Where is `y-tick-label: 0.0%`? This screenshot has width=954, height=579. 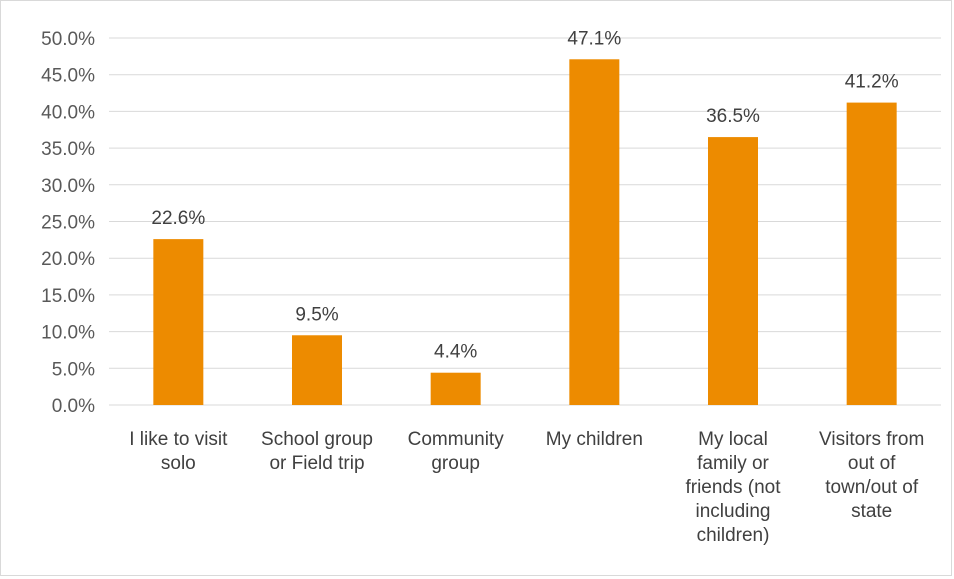
y-tick-label: 0.0% is located at coordinates (73, 406).